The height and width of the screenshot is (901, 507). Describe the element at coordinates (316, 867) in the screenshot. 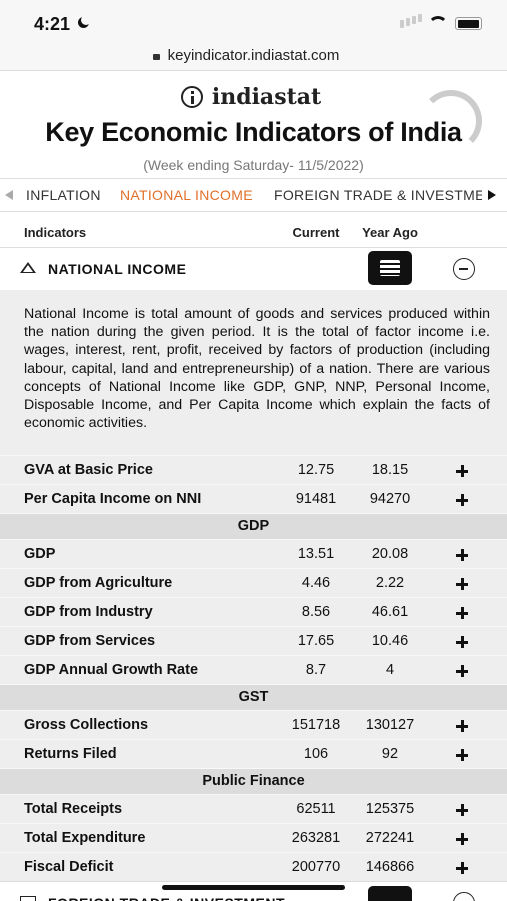

I see `current-value: 200770` at that location.